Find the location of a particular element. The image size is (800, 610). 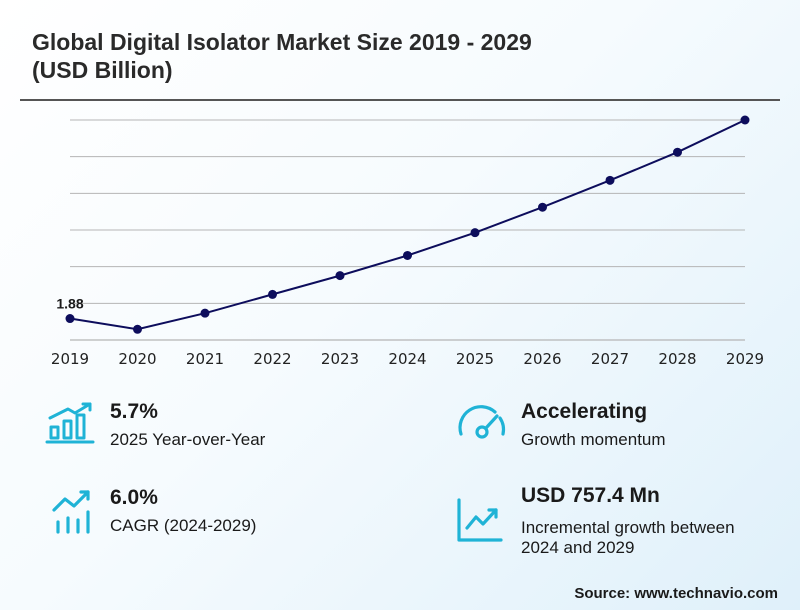

title-divider is located at coordinates (400, 100).